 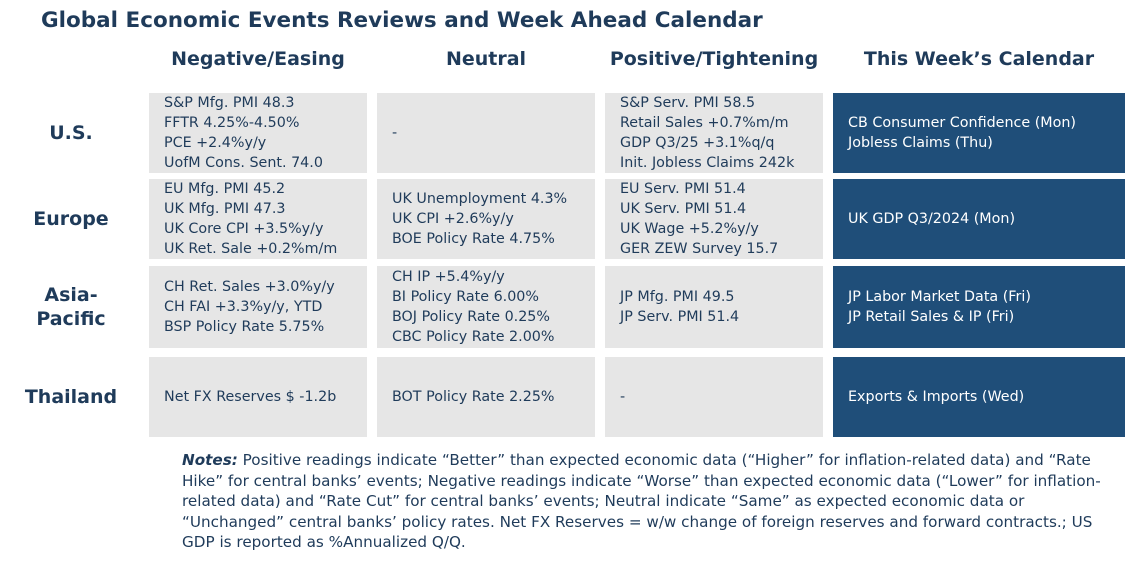 What do you see at coordinates (250, 397) in the screenshot?
I see `cell-line: Net FX Reserves $ -1.2b` at bounding box center [250, 397].